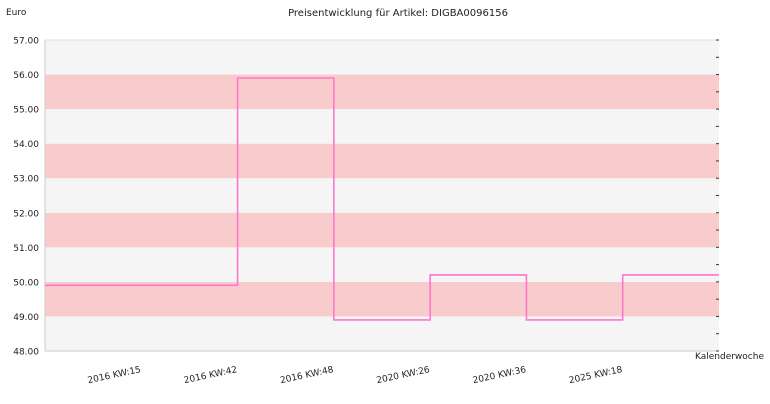 This screenshot has width=770, height=404. I want to click on y-tick-label: 53.00, so click(26, 180).